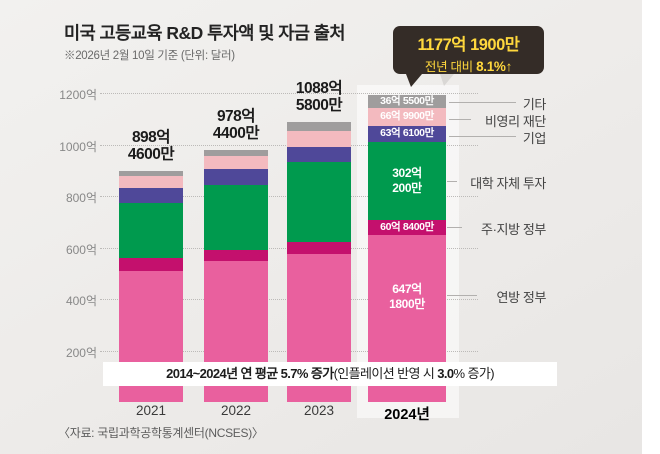  I want to click on y-axis-tick-label: 200억, so click(81, 352).